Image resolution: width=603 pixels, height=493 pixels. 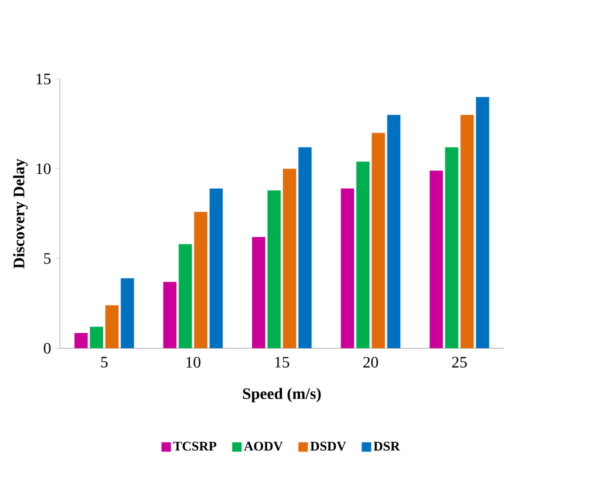 I want to click on y-tick-label: 0, so click(x=47, y=348).